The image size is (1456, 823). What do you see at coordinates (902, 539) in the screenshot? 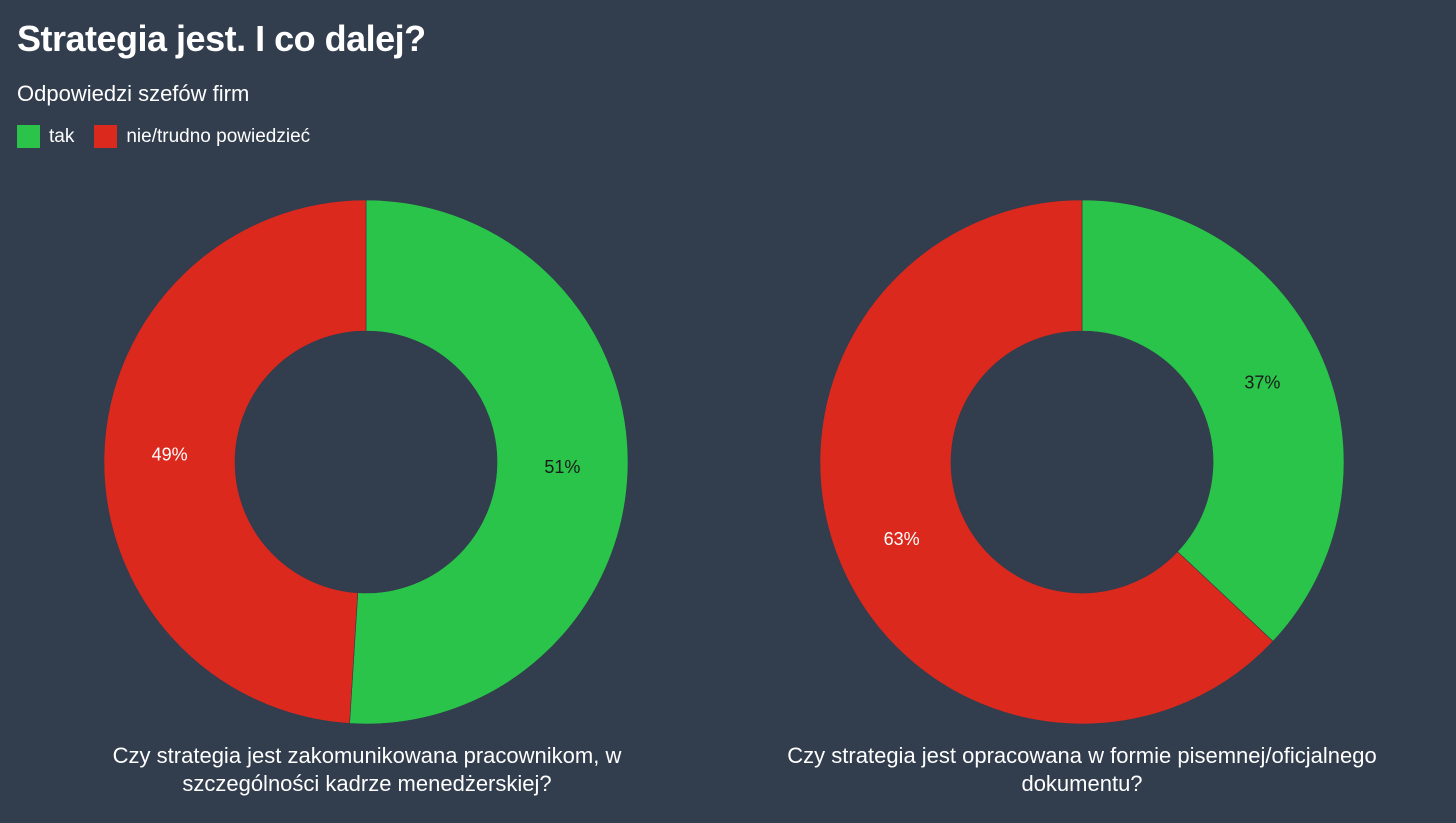
I see `chart-2-label-nie: 63%` at bounding box center [902, 539].